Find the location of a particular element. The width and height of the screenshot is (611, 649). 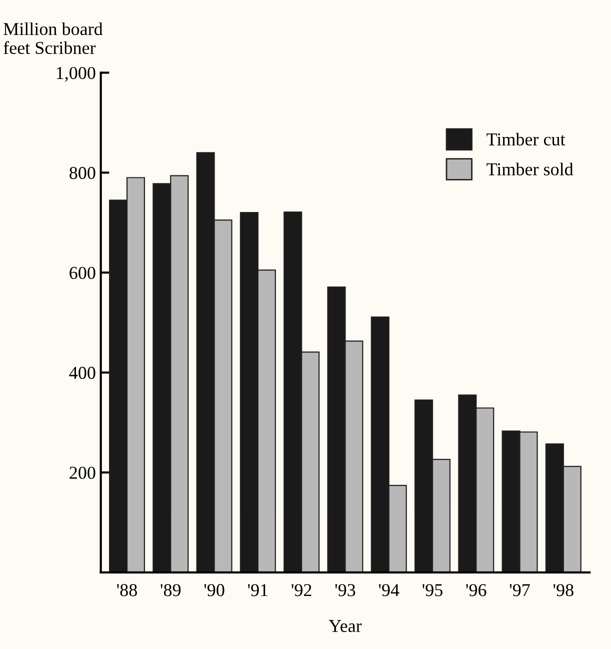

x-tick-label: '96 is located at coordinates (476, 590).